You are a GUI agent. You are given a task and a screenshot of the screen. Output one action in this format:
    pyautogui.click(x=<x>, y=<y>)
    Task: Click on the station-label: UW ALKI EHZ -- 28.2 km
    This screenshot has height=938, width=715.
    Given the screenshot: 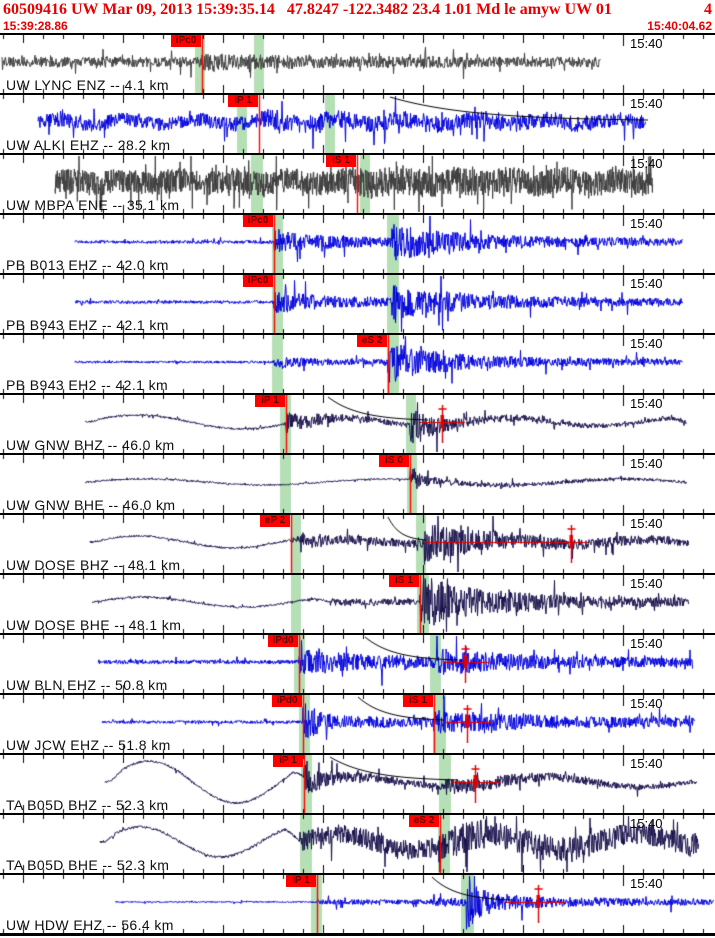 What is the action you would take?
    pyautogui.click(x=88, y=145)
    